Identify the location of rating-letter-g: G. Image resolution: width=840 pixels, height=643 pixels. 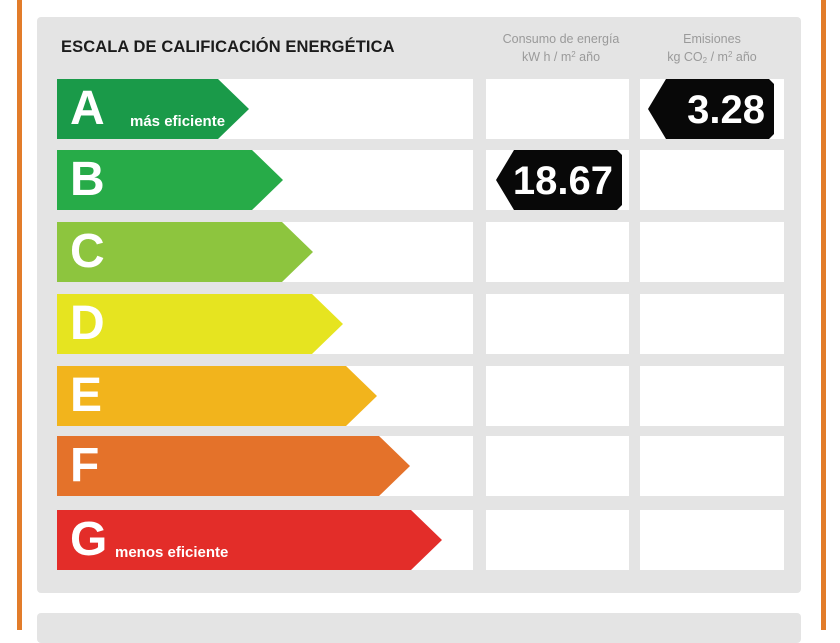
(89, 539).